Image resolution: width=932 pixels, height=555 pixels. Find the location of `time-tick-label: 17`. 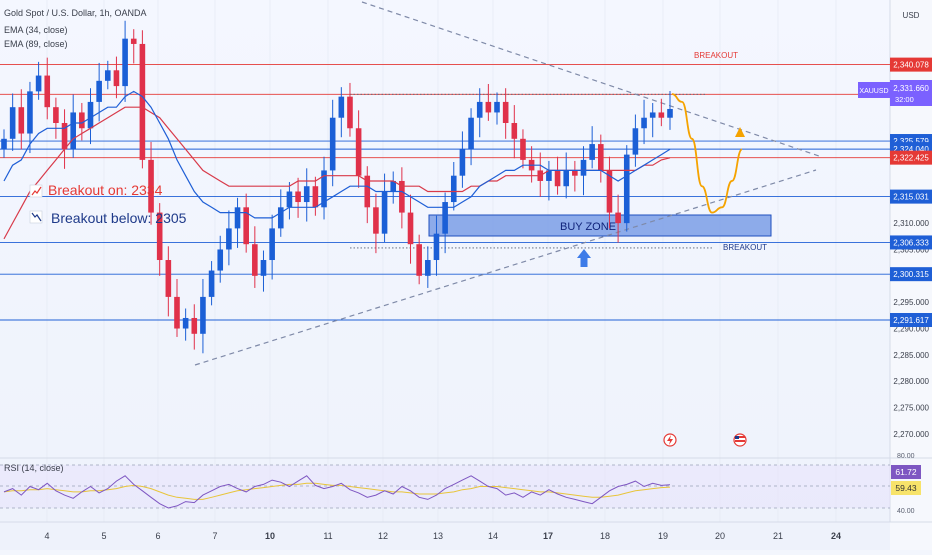

time-tick-label: 17 is located at coordinates (548, 536).